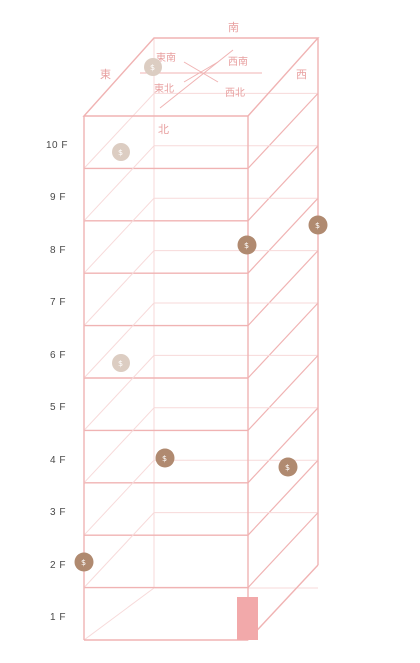 Image resolution: width=420 pixels, height=663 pixels. What do you see at coordinates (58, 460) in the screenshot?
I see `floor-label-4: 4 F` at bounding box center [58, 460].